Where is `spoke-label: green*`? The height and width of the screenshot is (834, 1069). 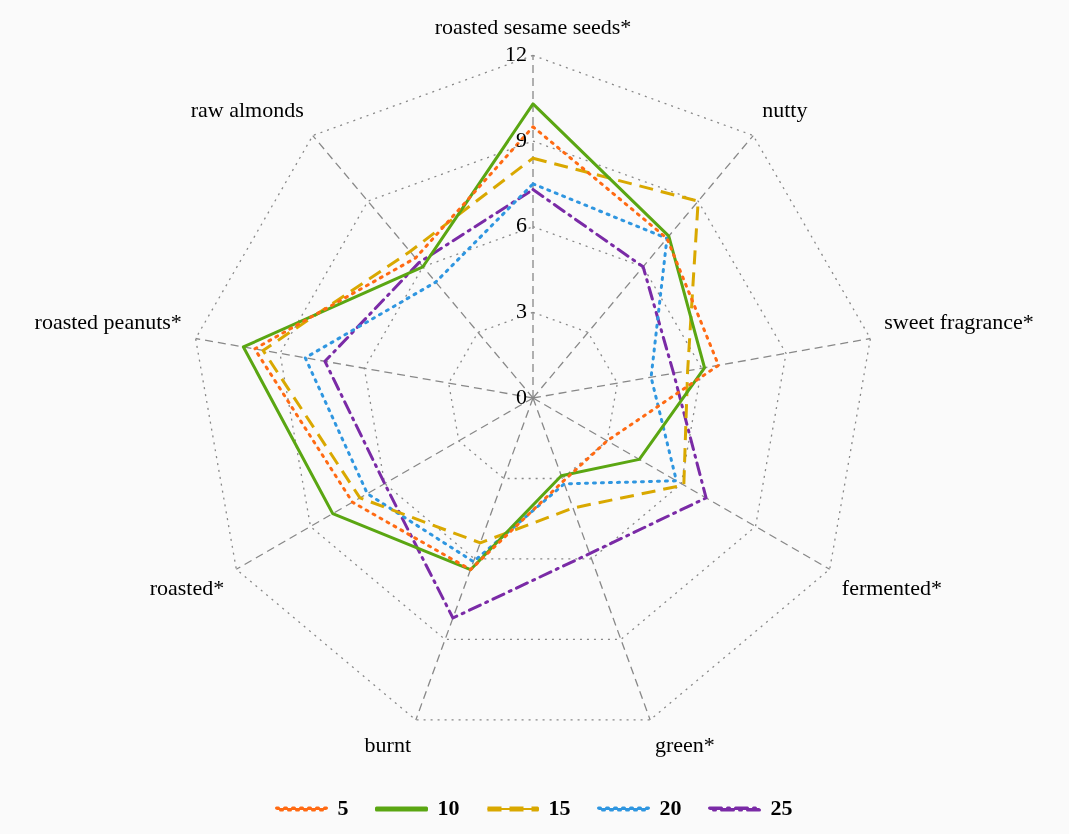
spoke-label: green* is located at coordinates (684, 745).